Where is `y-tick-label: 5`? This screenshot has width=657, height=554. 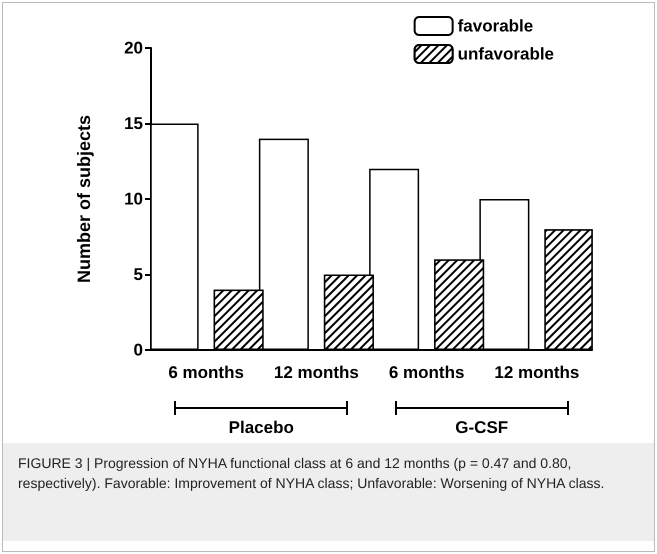
y-tick-label: 5 is located at coordinates (138, 274).